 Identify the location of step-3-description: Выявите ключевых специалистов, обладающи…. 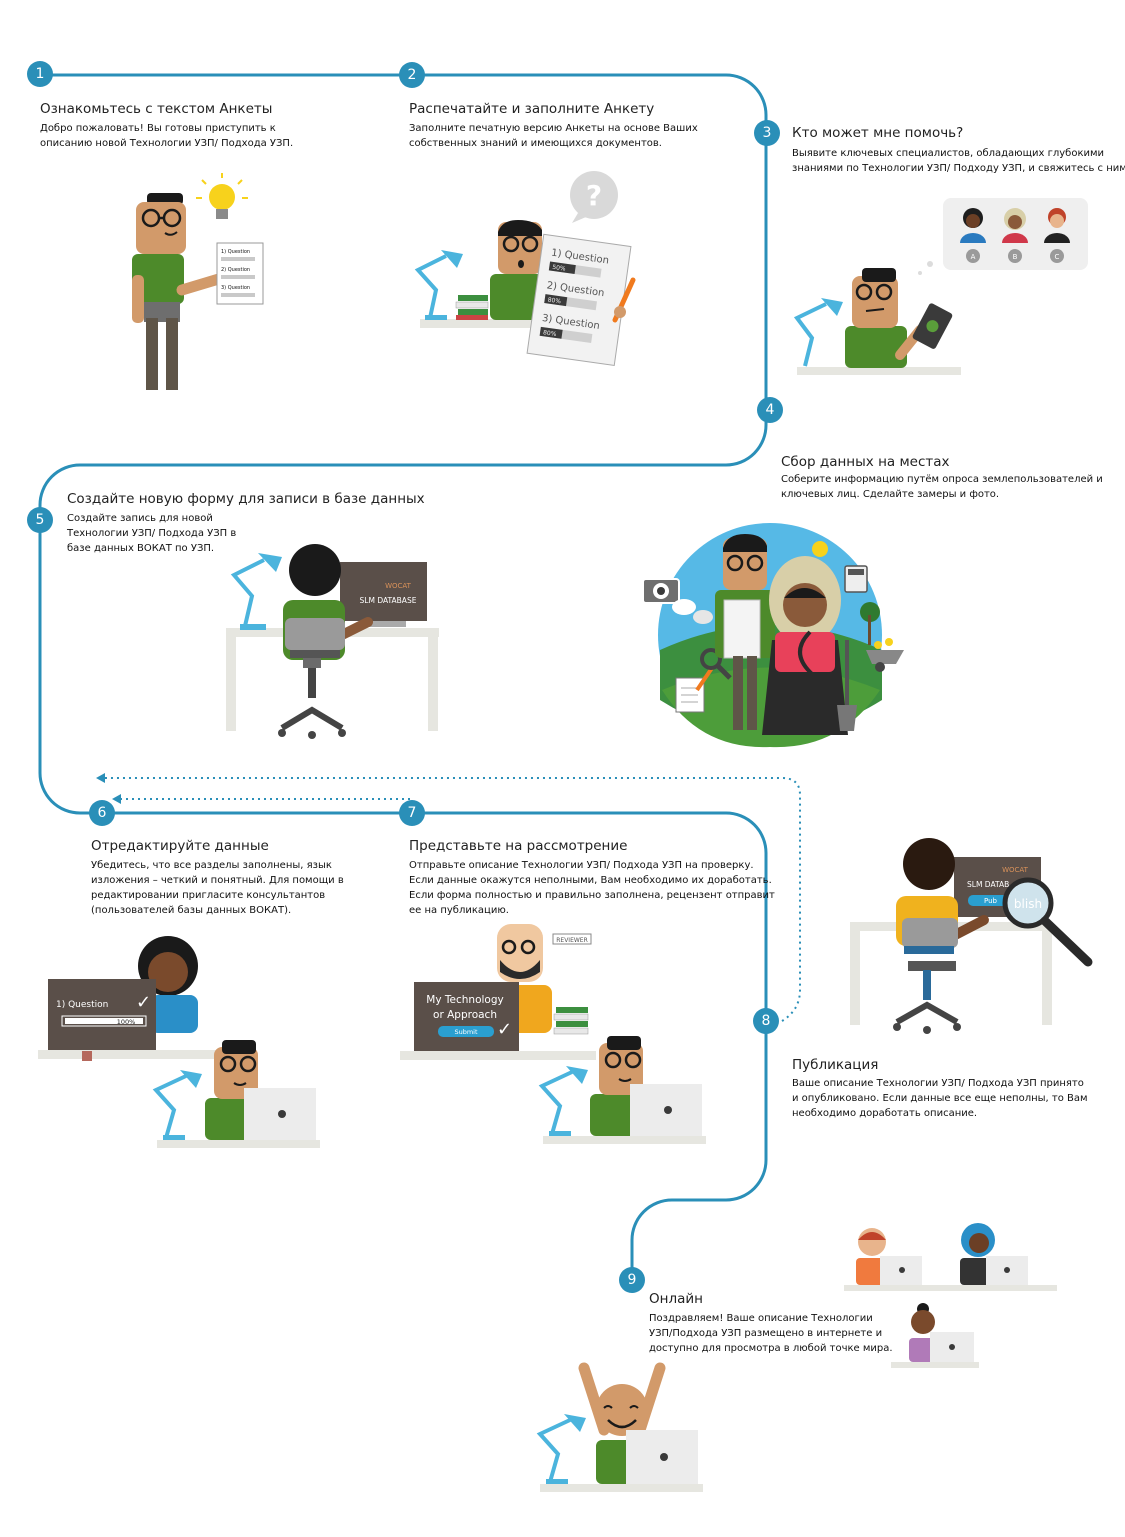
(958, 161).